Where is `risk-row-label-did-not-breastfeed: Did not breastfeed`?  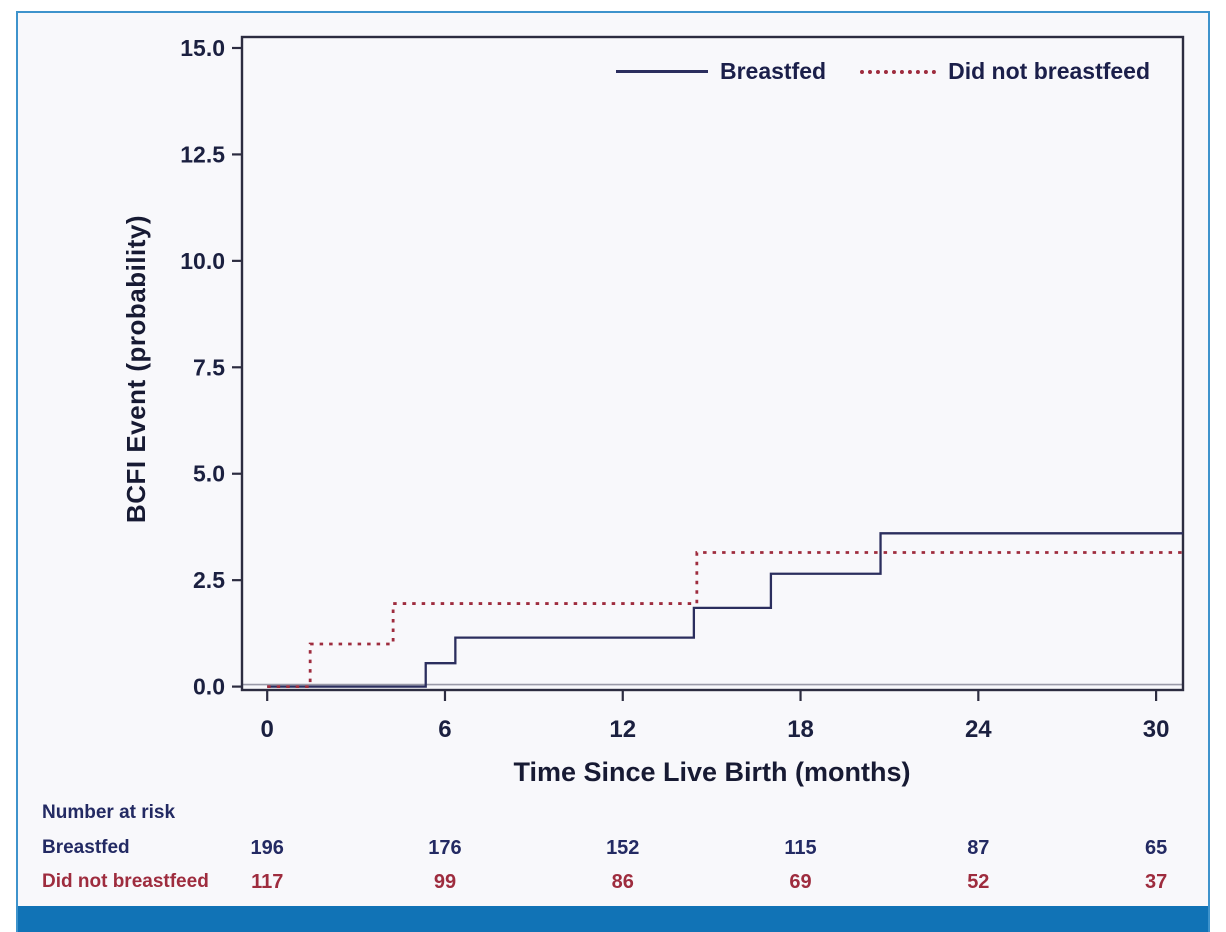 risk-row-label-did-not-breastfeed: Did not breastfeed is located at coordinates (125, 881).